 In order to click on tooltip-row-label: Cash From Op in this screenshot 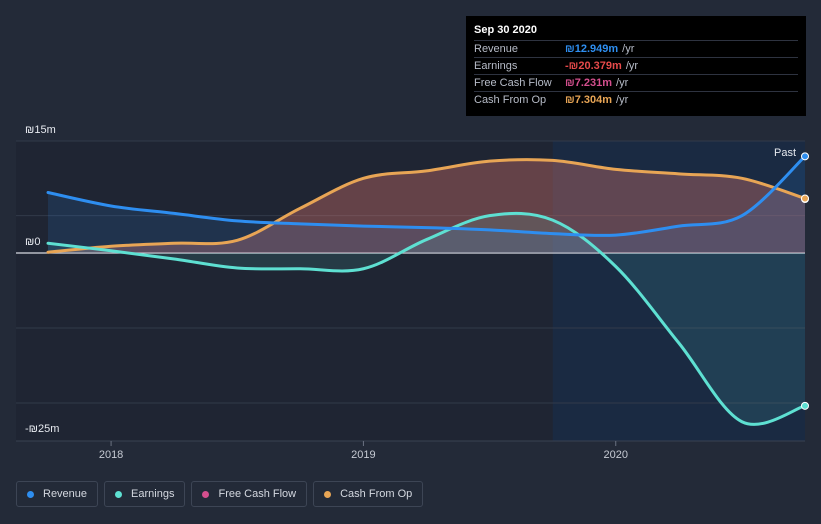, I will do `click(510, 100)`.